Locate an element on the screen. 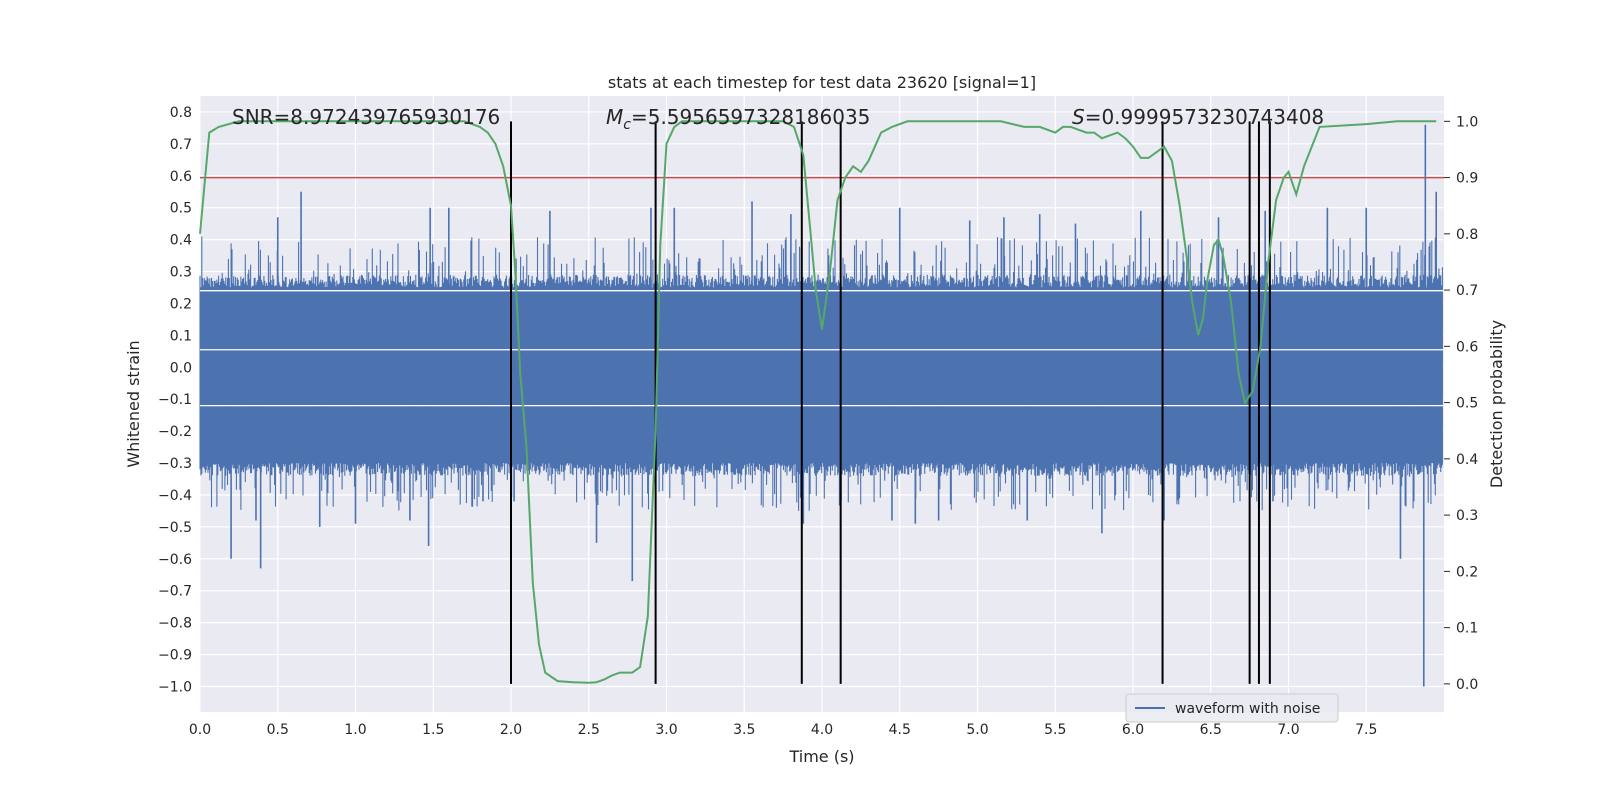 The height and width of the screenshot is (800, 1600). y-left-tick-label: −0.1 is located at coordinates (175, 400).